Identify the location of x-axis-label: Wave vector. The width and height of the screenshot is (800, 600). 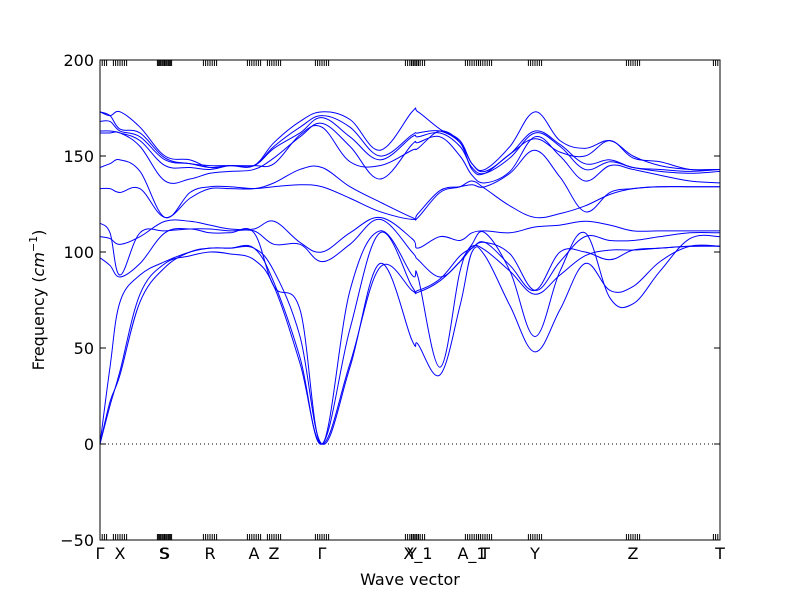
(410, 579).